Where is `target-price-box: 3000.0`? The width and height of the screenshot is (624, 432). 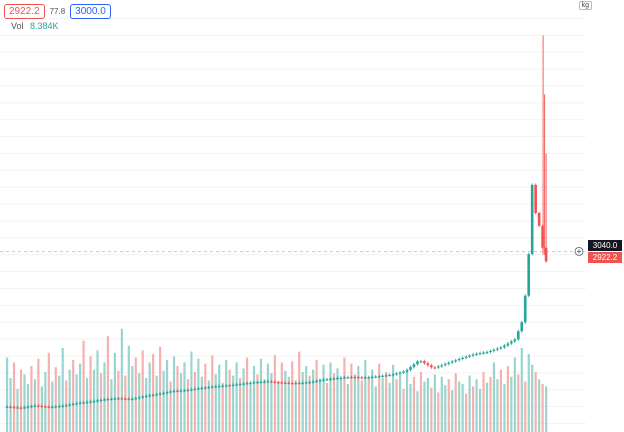
target-price-box: 3000.0 is located at coordinates (90, 11).